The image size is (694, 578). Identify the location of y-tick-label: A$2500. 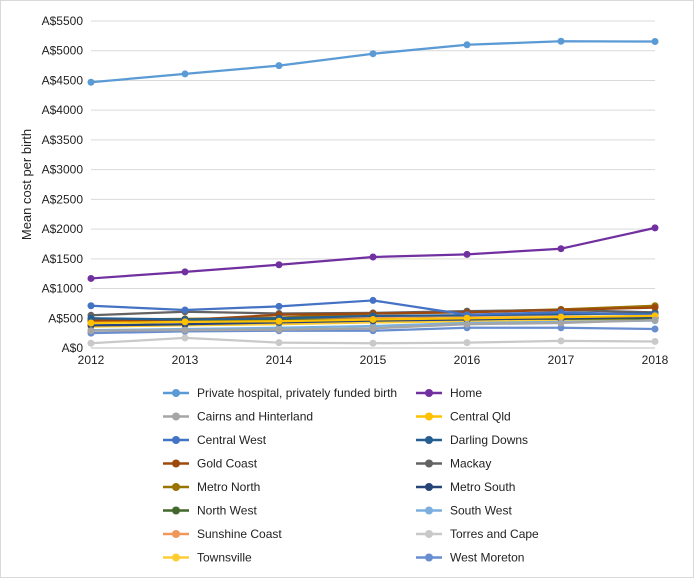
(63, 199).